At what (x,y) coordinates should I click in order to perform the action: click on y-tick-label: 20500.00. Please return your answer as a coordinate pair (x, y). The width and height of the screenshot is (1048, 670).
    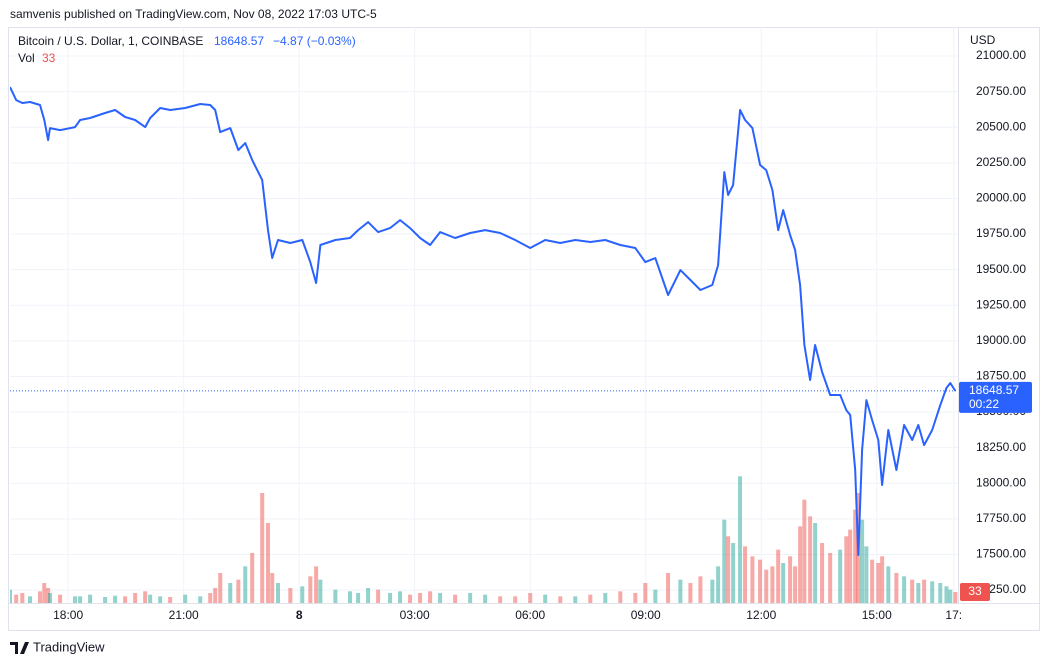
    Looking at the image, I should click on (1001, 126).